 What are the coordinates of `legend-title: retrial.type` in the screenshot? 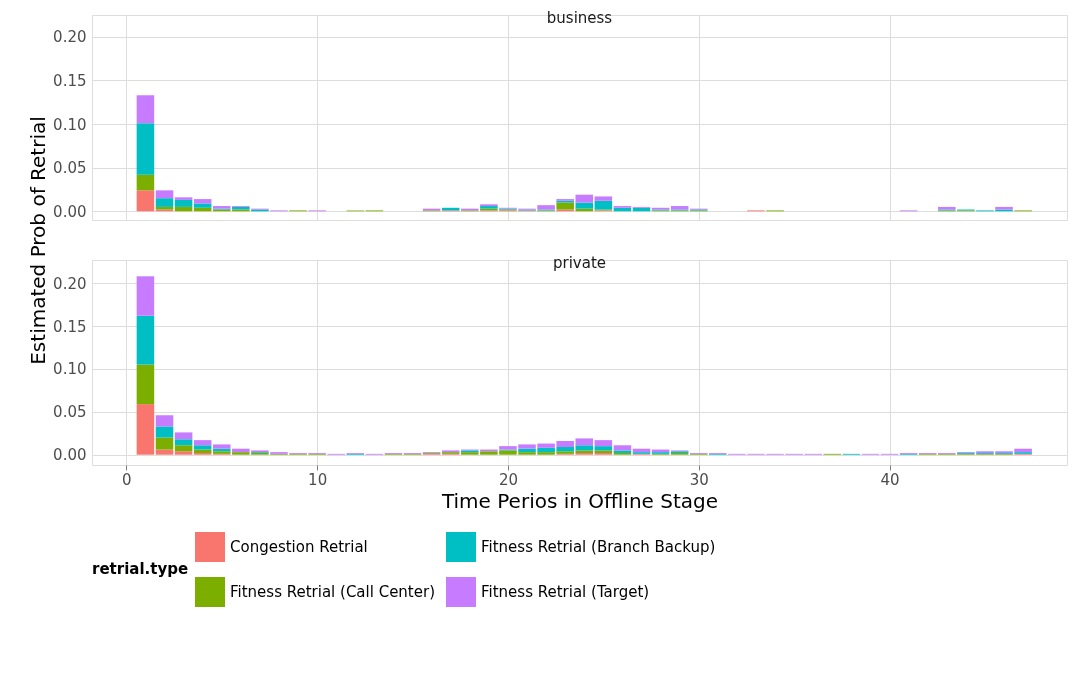 It's located at (140, 569).